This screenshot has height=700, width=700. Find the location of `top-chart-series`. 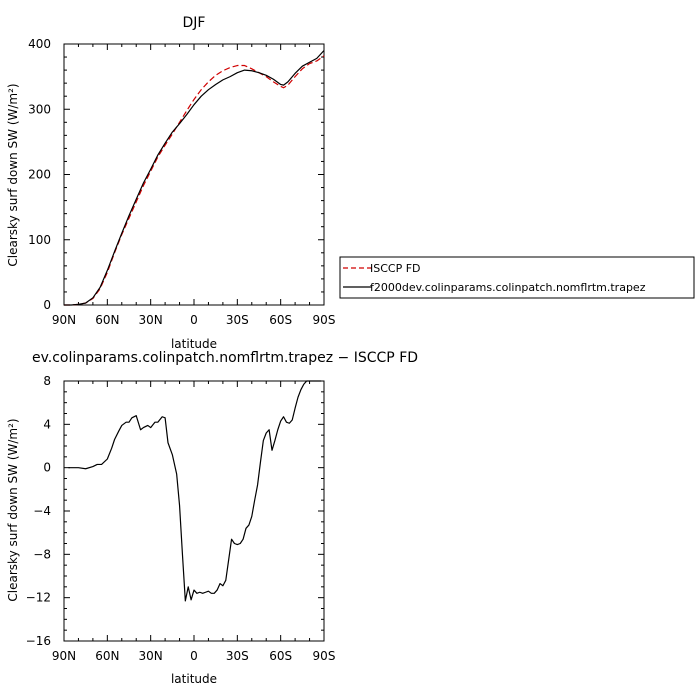

top-chart-series is located at coordinates (194, 178).